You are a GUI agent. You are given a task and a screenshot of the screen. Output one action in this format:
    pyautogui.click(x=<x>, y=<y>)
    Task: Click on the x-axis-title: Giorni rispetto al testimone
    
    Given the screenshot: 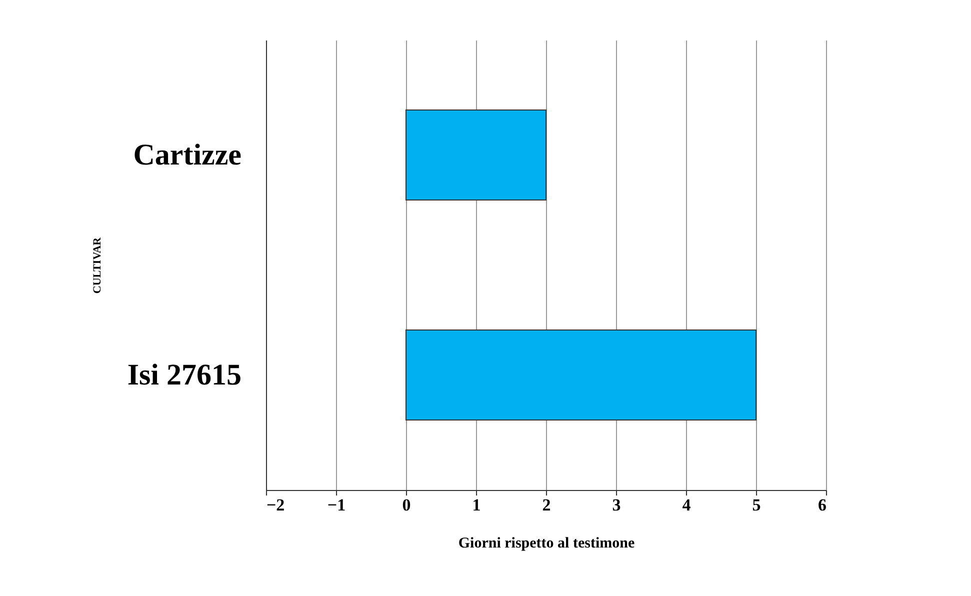 What is the action you would take?
    pyautogui.click(x=546, y=544)
    